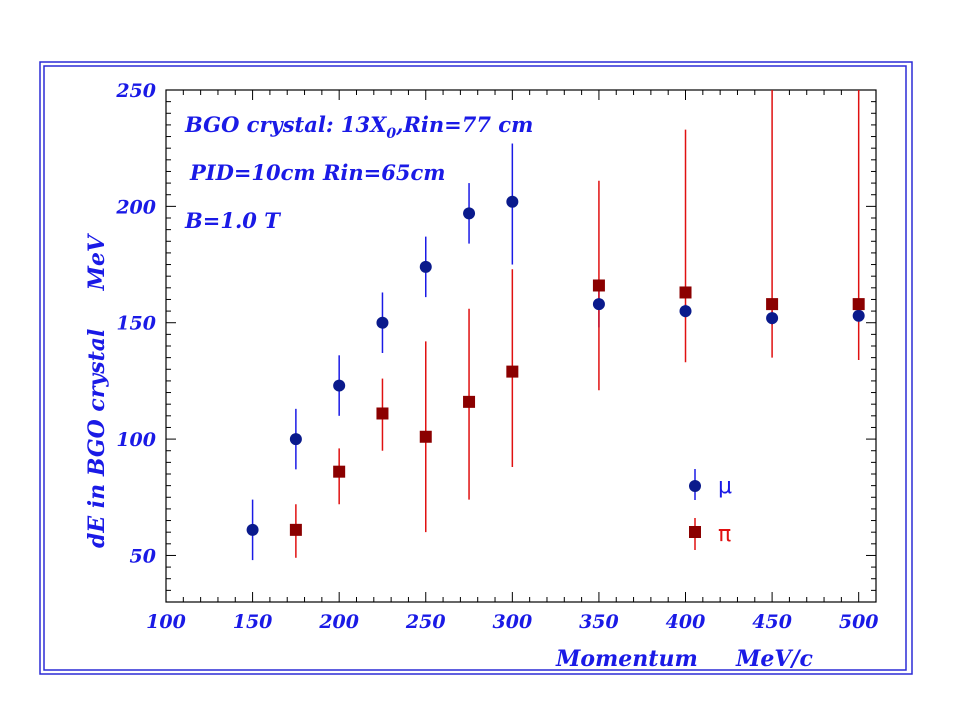 This screenshot has height=725, width=960. I want to click on legend: μ π, so click(710, 509).